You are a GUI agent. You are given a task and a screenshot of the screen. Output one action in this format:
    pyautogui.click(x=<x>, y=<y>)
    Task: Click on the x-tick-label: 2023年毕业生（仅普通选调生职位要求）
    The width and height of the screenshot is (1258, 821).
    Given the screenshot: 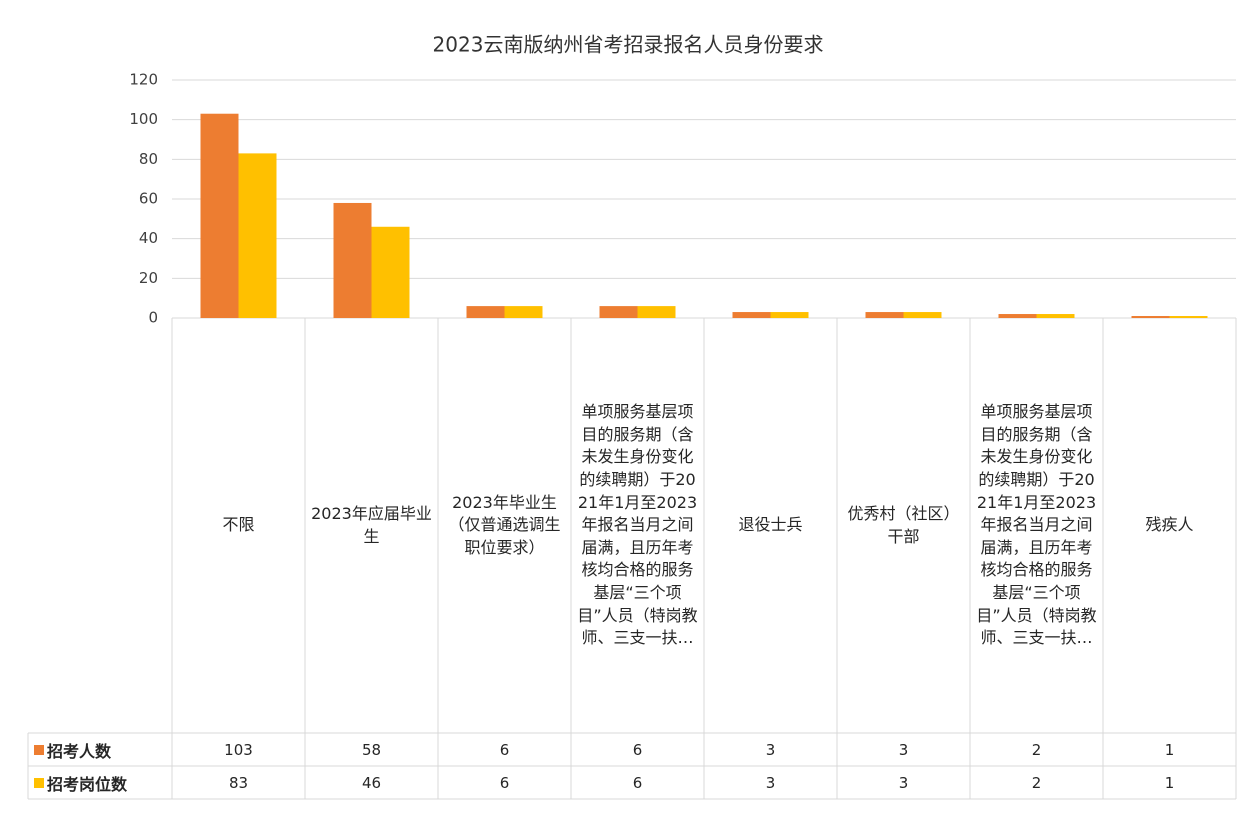 What is the action you would take?
    pyautogui.click(x=504, y=524)
    